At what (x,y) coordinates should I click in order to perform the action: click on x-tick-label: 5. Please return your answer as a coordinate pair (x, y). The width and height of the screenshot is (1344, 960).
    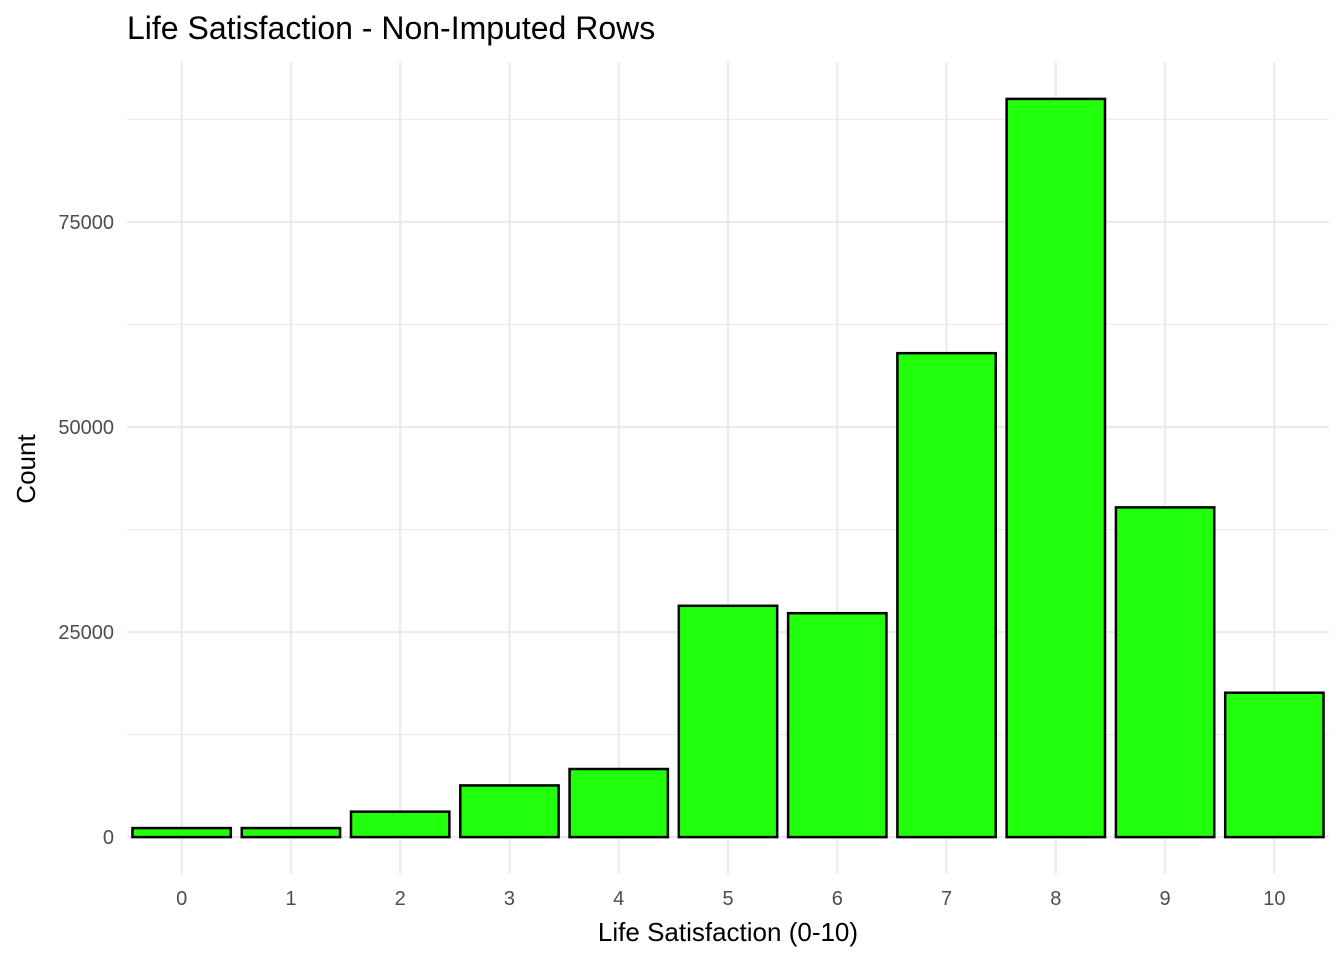
    Looking at the image, I should click on (727, 899).